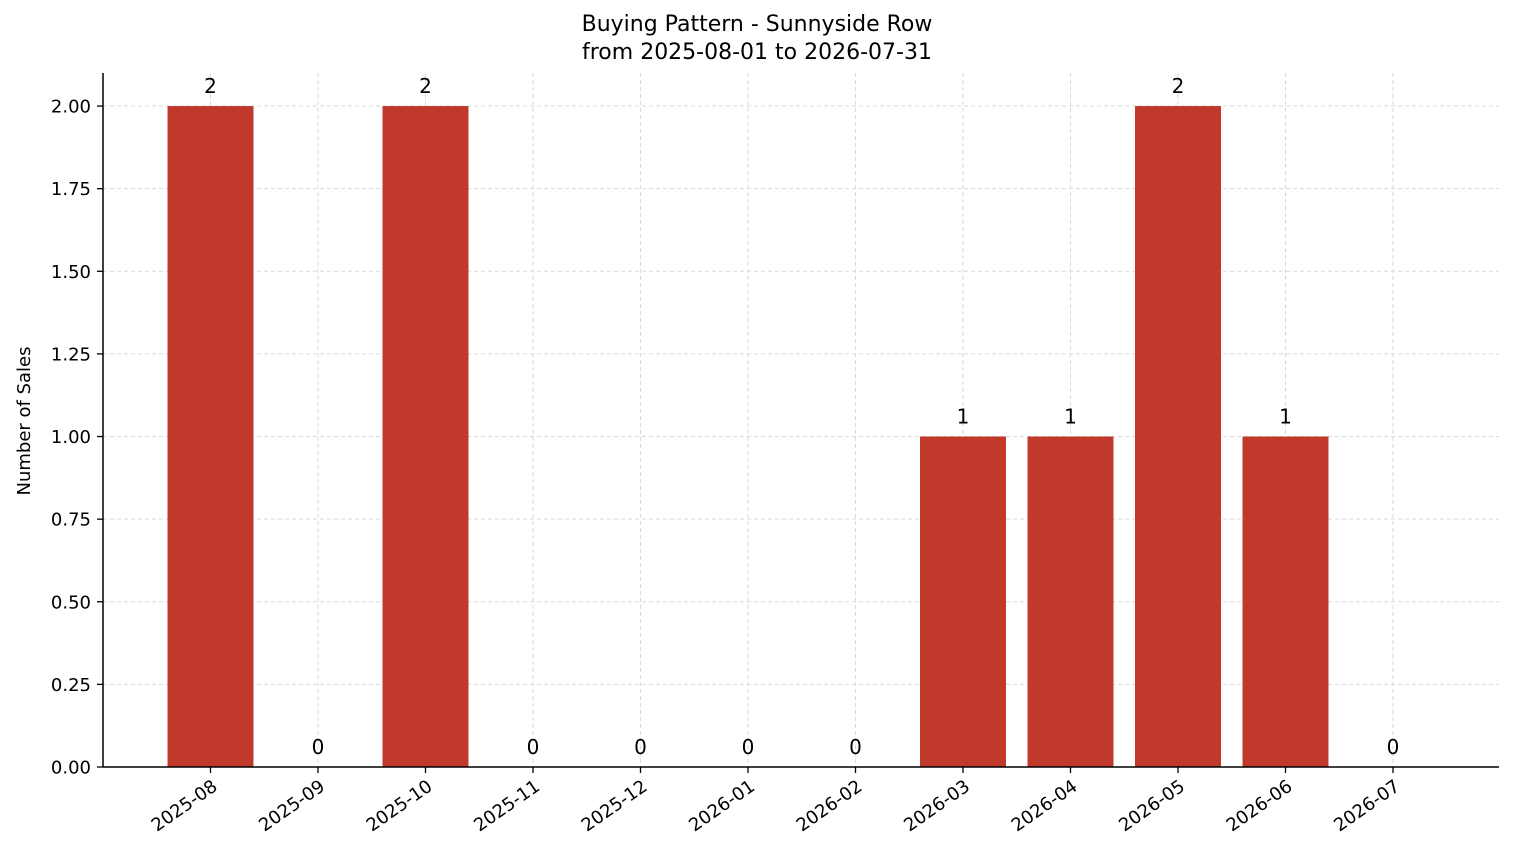  Describe the element at coordinates (615, 806) in the screenshot. I see `x-tick-label: 2025-12` at that location.